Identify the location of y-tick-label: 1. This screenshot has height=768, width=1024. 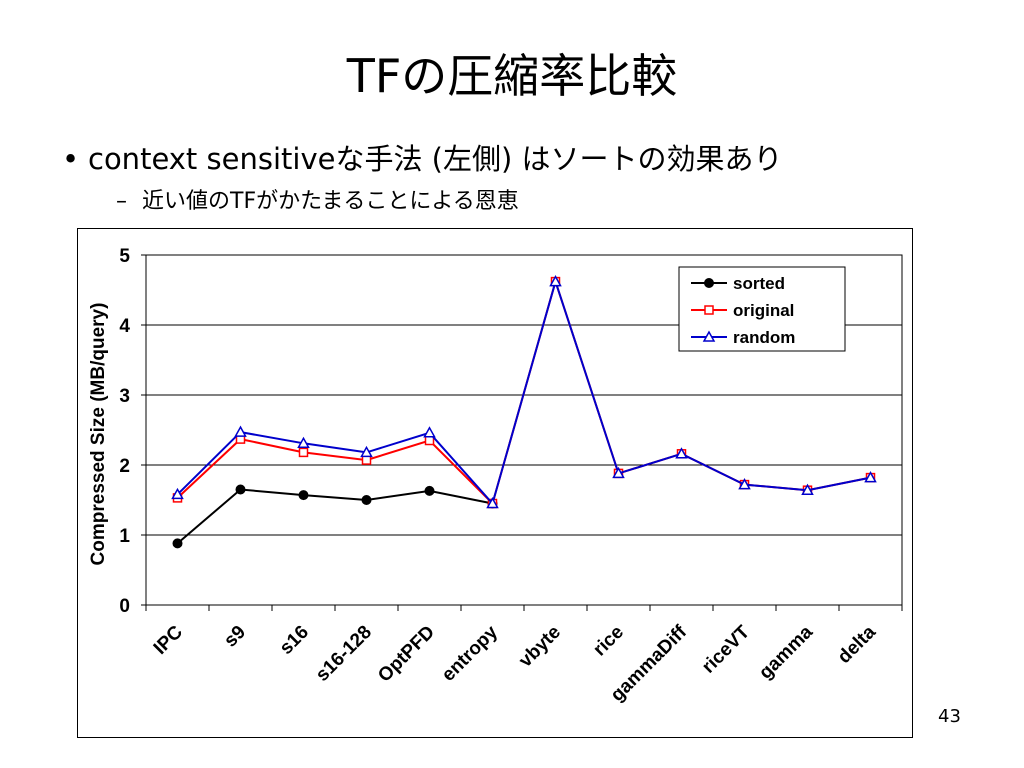
(124, 536).